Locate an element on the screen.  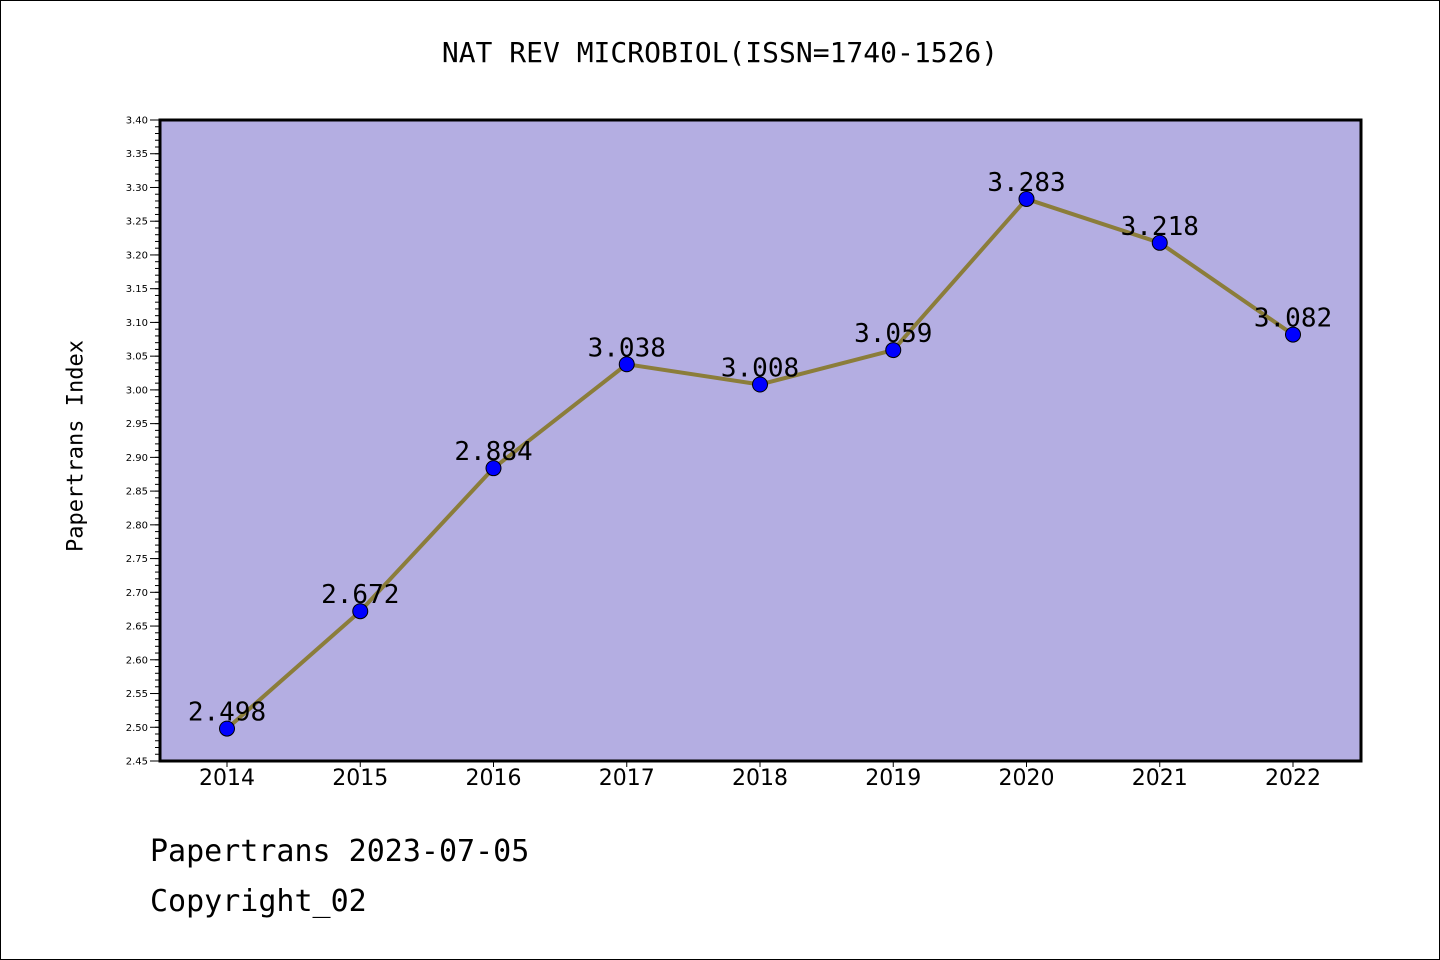
data-label: 3.059 is located at coordinates (893, 334).